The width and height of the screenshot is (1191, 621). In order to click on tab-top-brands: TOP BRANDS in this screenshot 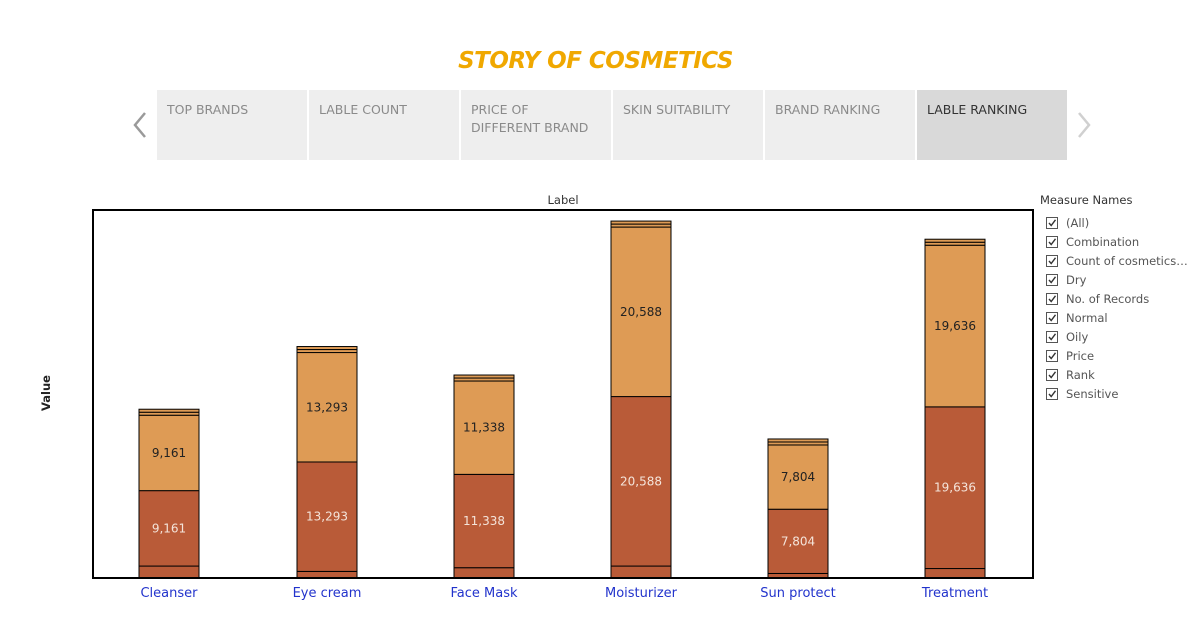, I will do `click(232, 125)`.